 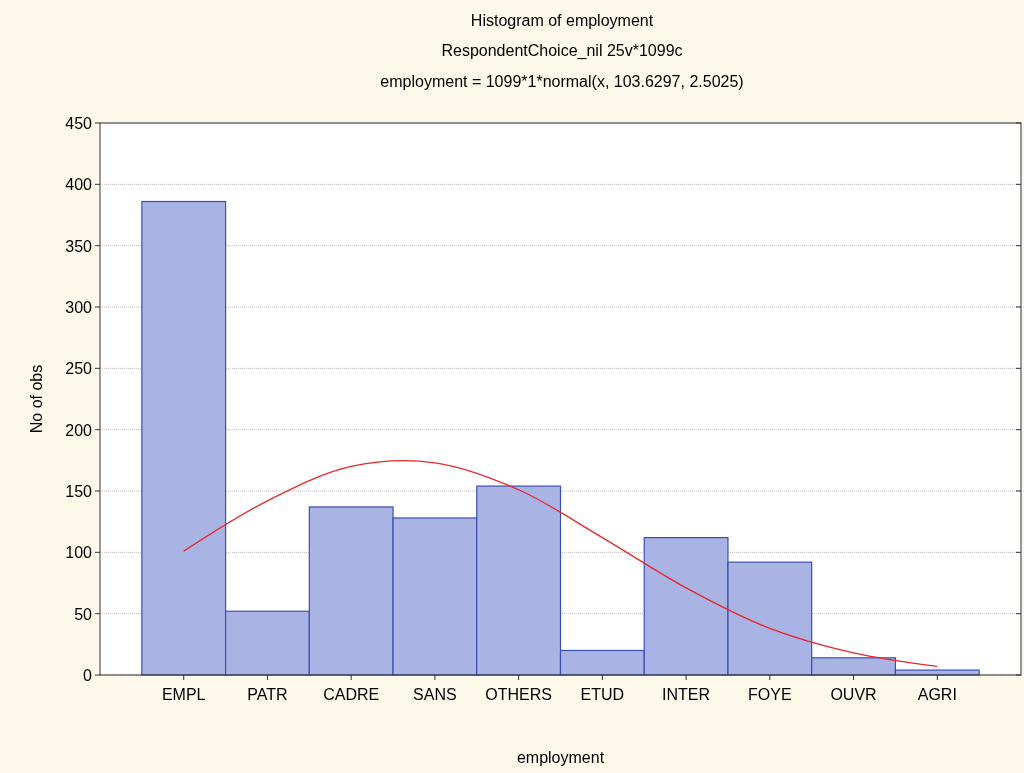 What do you see at coordinates (602, 694) in the screenshot?
I see `x-tick-label: ETUD` at bounding box center [602, 694].